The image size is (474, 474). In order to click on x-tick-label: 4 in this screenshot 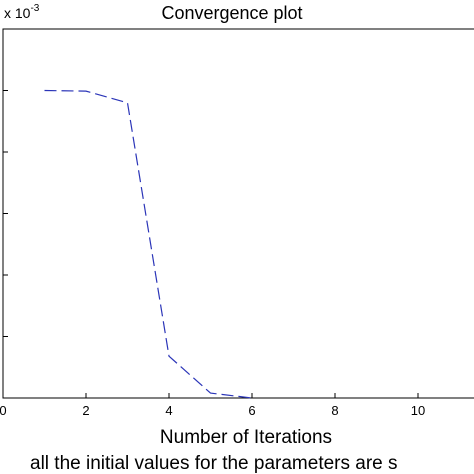, I will do `click(168, 410)`.